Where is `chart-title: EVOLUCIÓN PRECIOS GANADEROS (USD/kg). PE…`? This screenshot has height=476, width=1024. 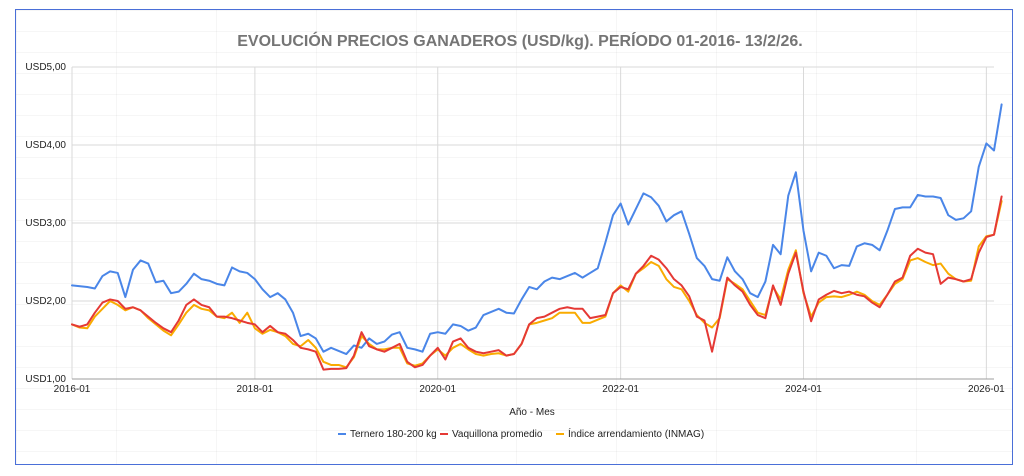
chart-title: EVOLUCIÓN PRECIOS GANADEROS (USD/kg). PE… is located at coordinates (519, 40).